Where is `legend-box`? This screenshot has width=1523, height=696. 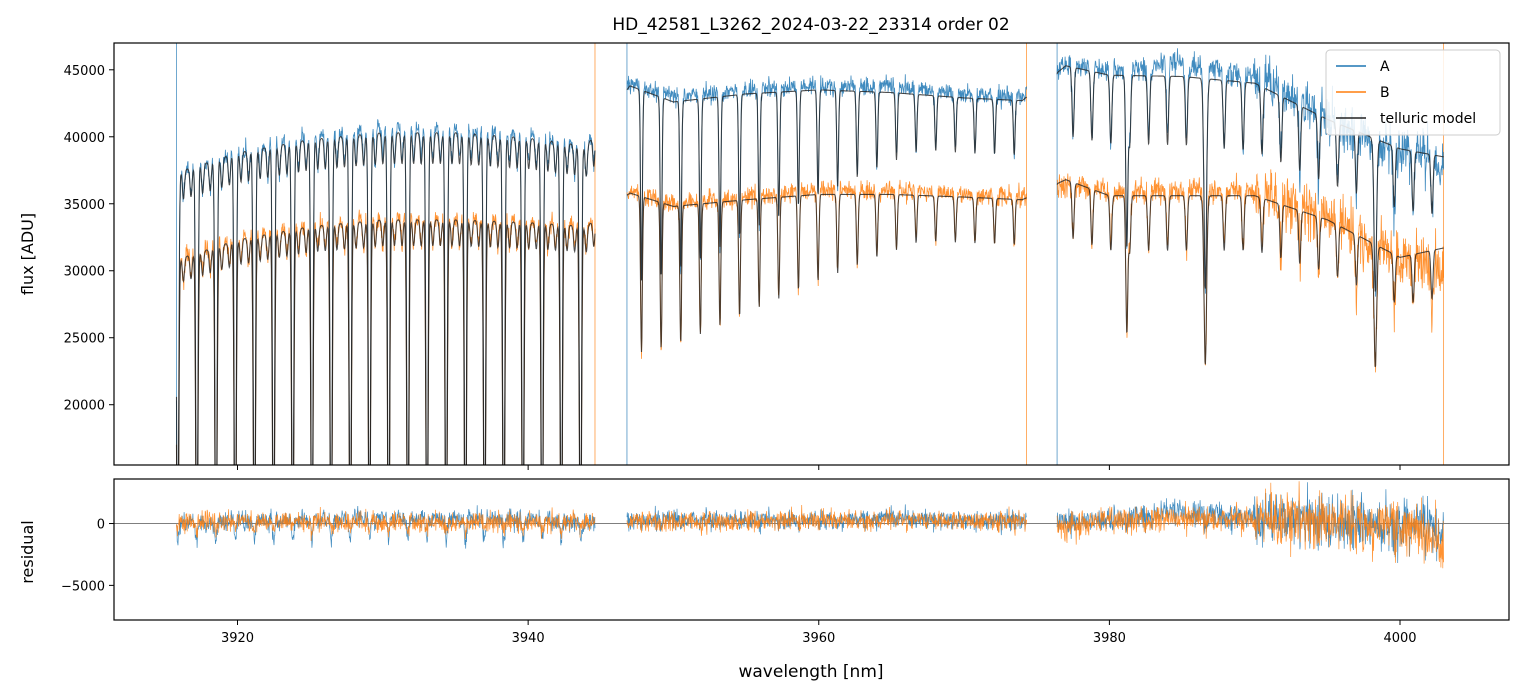
legend-box is located at coordinates (1413, 92).